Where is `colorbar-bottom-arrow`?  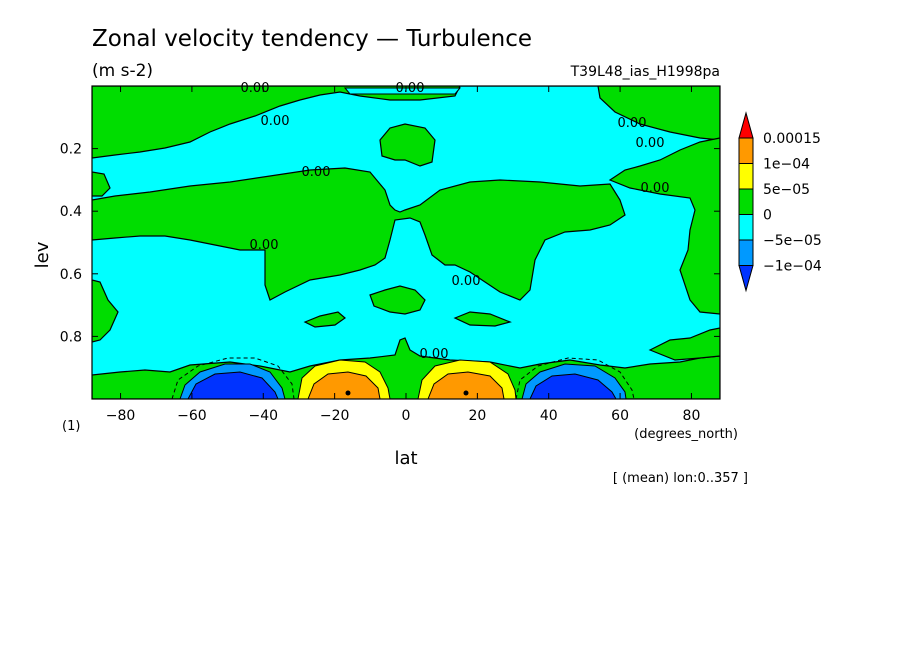 colorbar-bottom-arrow is located at coordinates (746, 279).